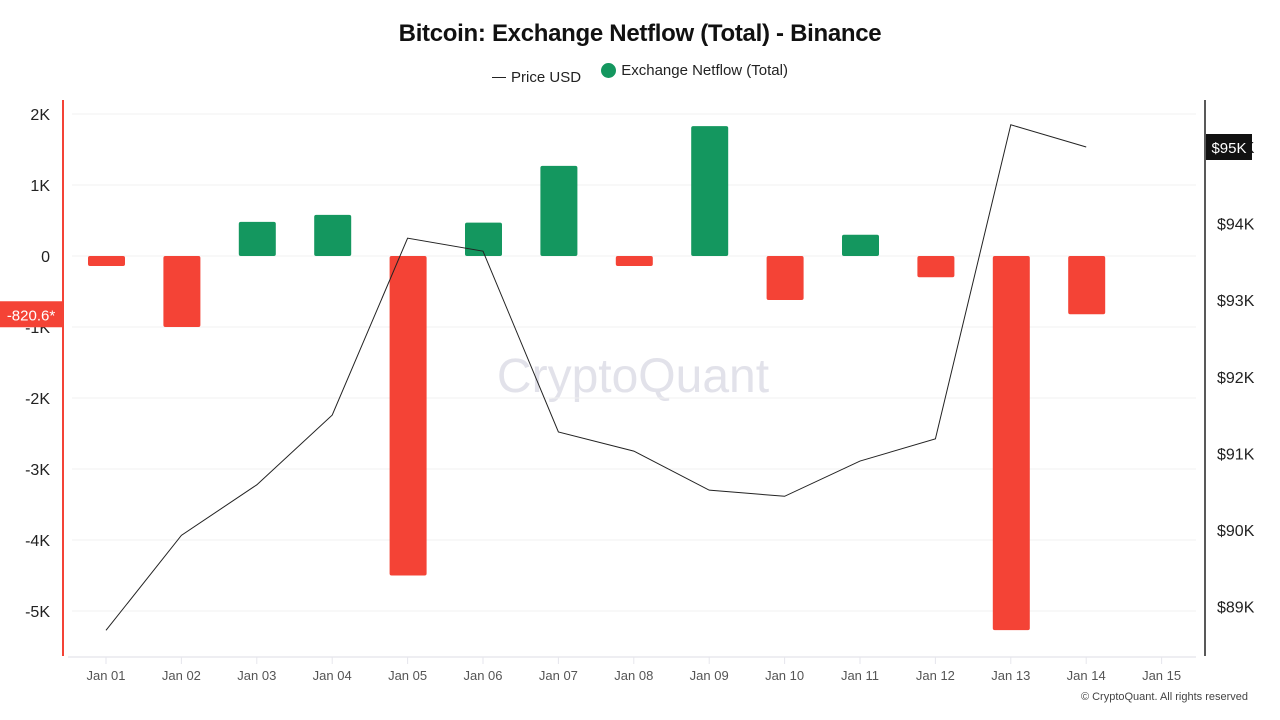  I want to click on x-axis-label: Jan 07, so click(558, 675).